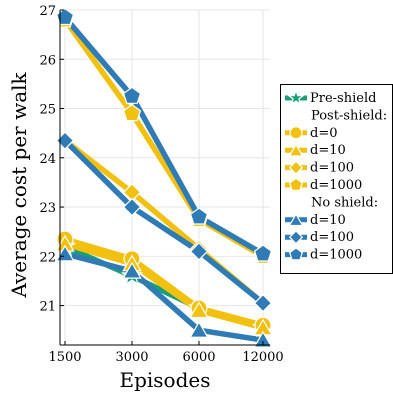  I want to click on legend-label: Pre-shield, so click(343, 98).